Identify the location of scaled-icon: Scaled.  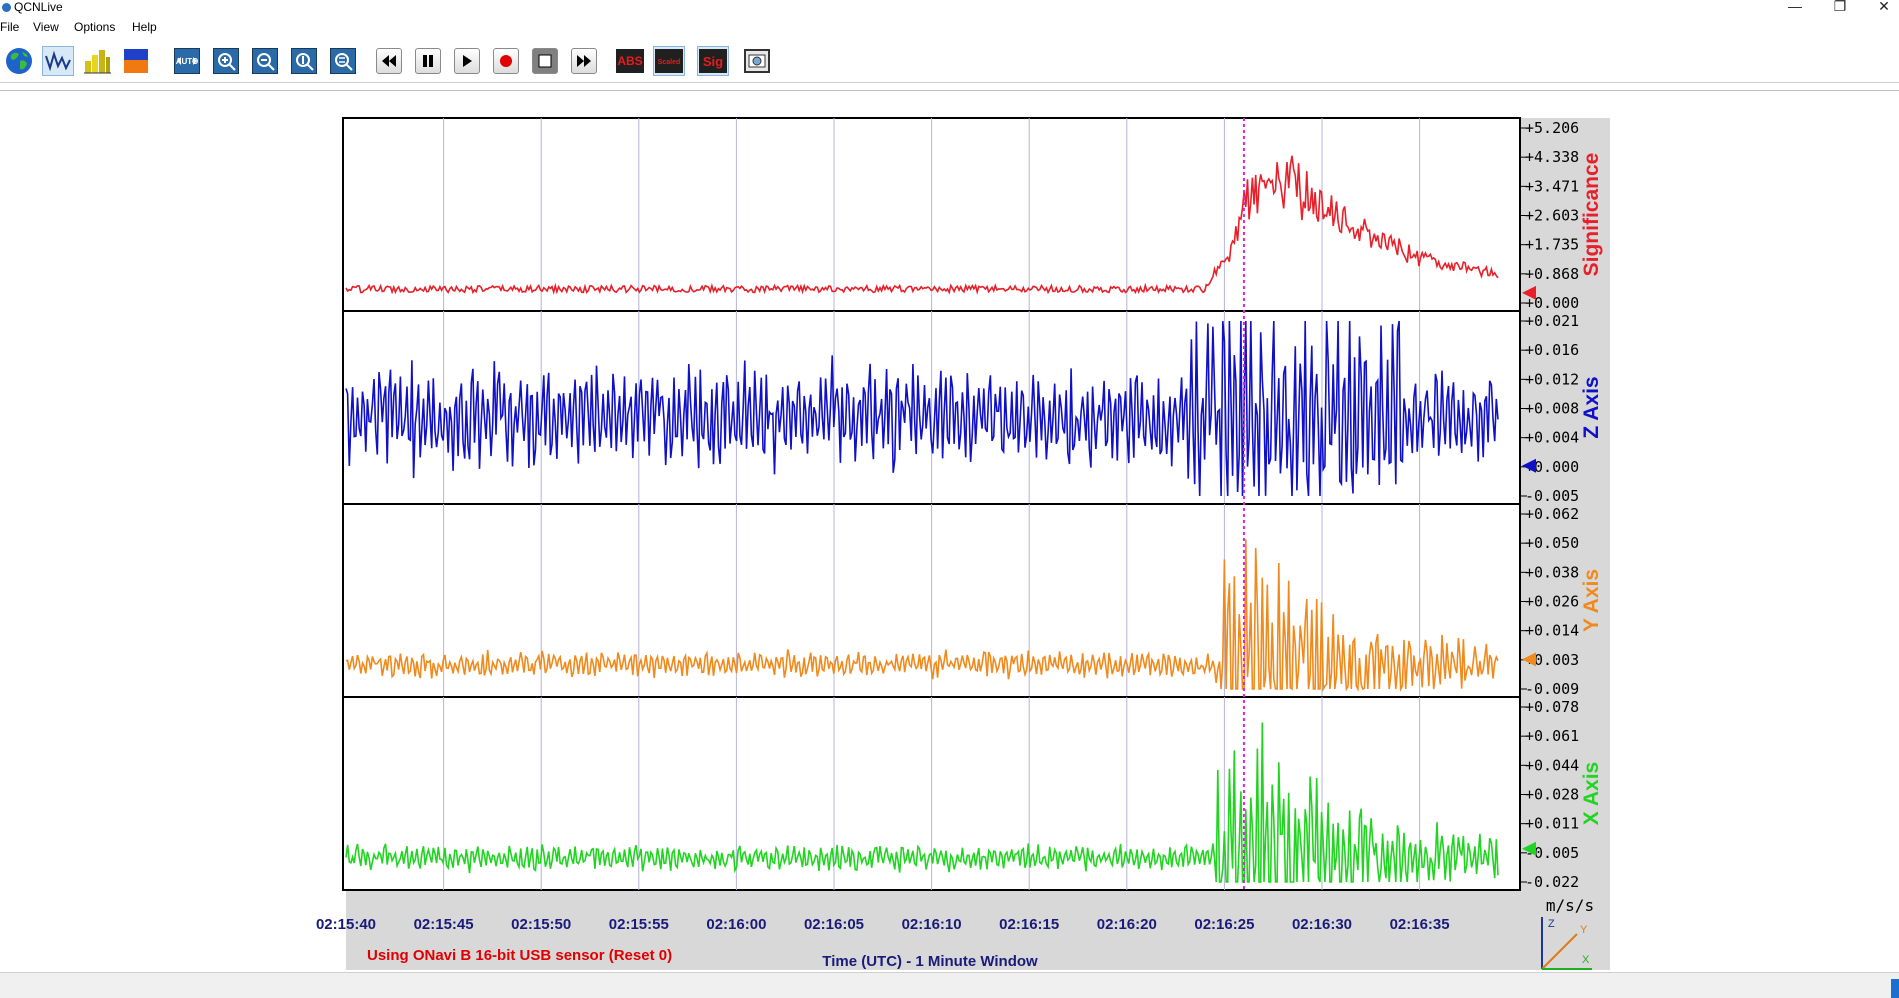
(669, 61).